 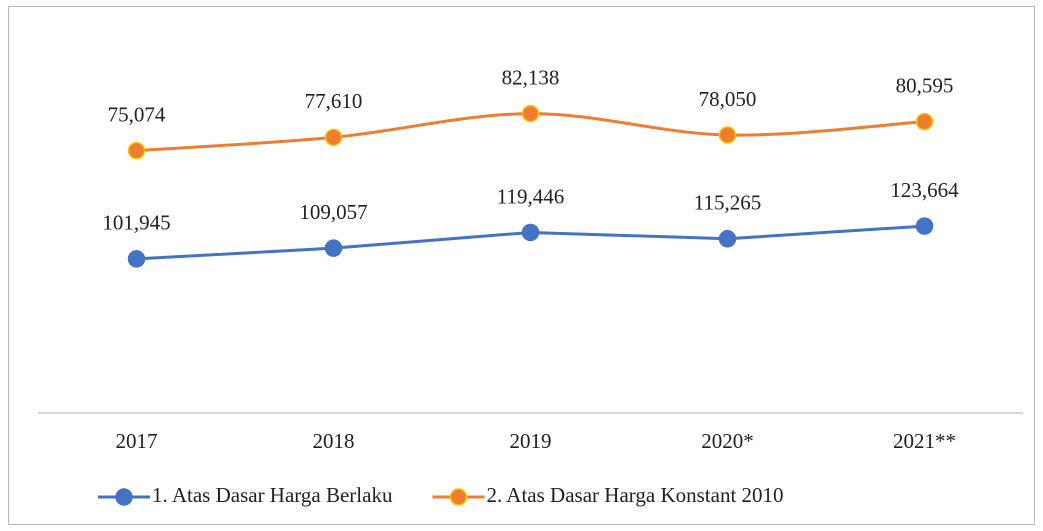 What do you see at coordinates (137, 441) in the screenshot?
I see `x-tick-label: 2017` at bounding box center [137, 441].